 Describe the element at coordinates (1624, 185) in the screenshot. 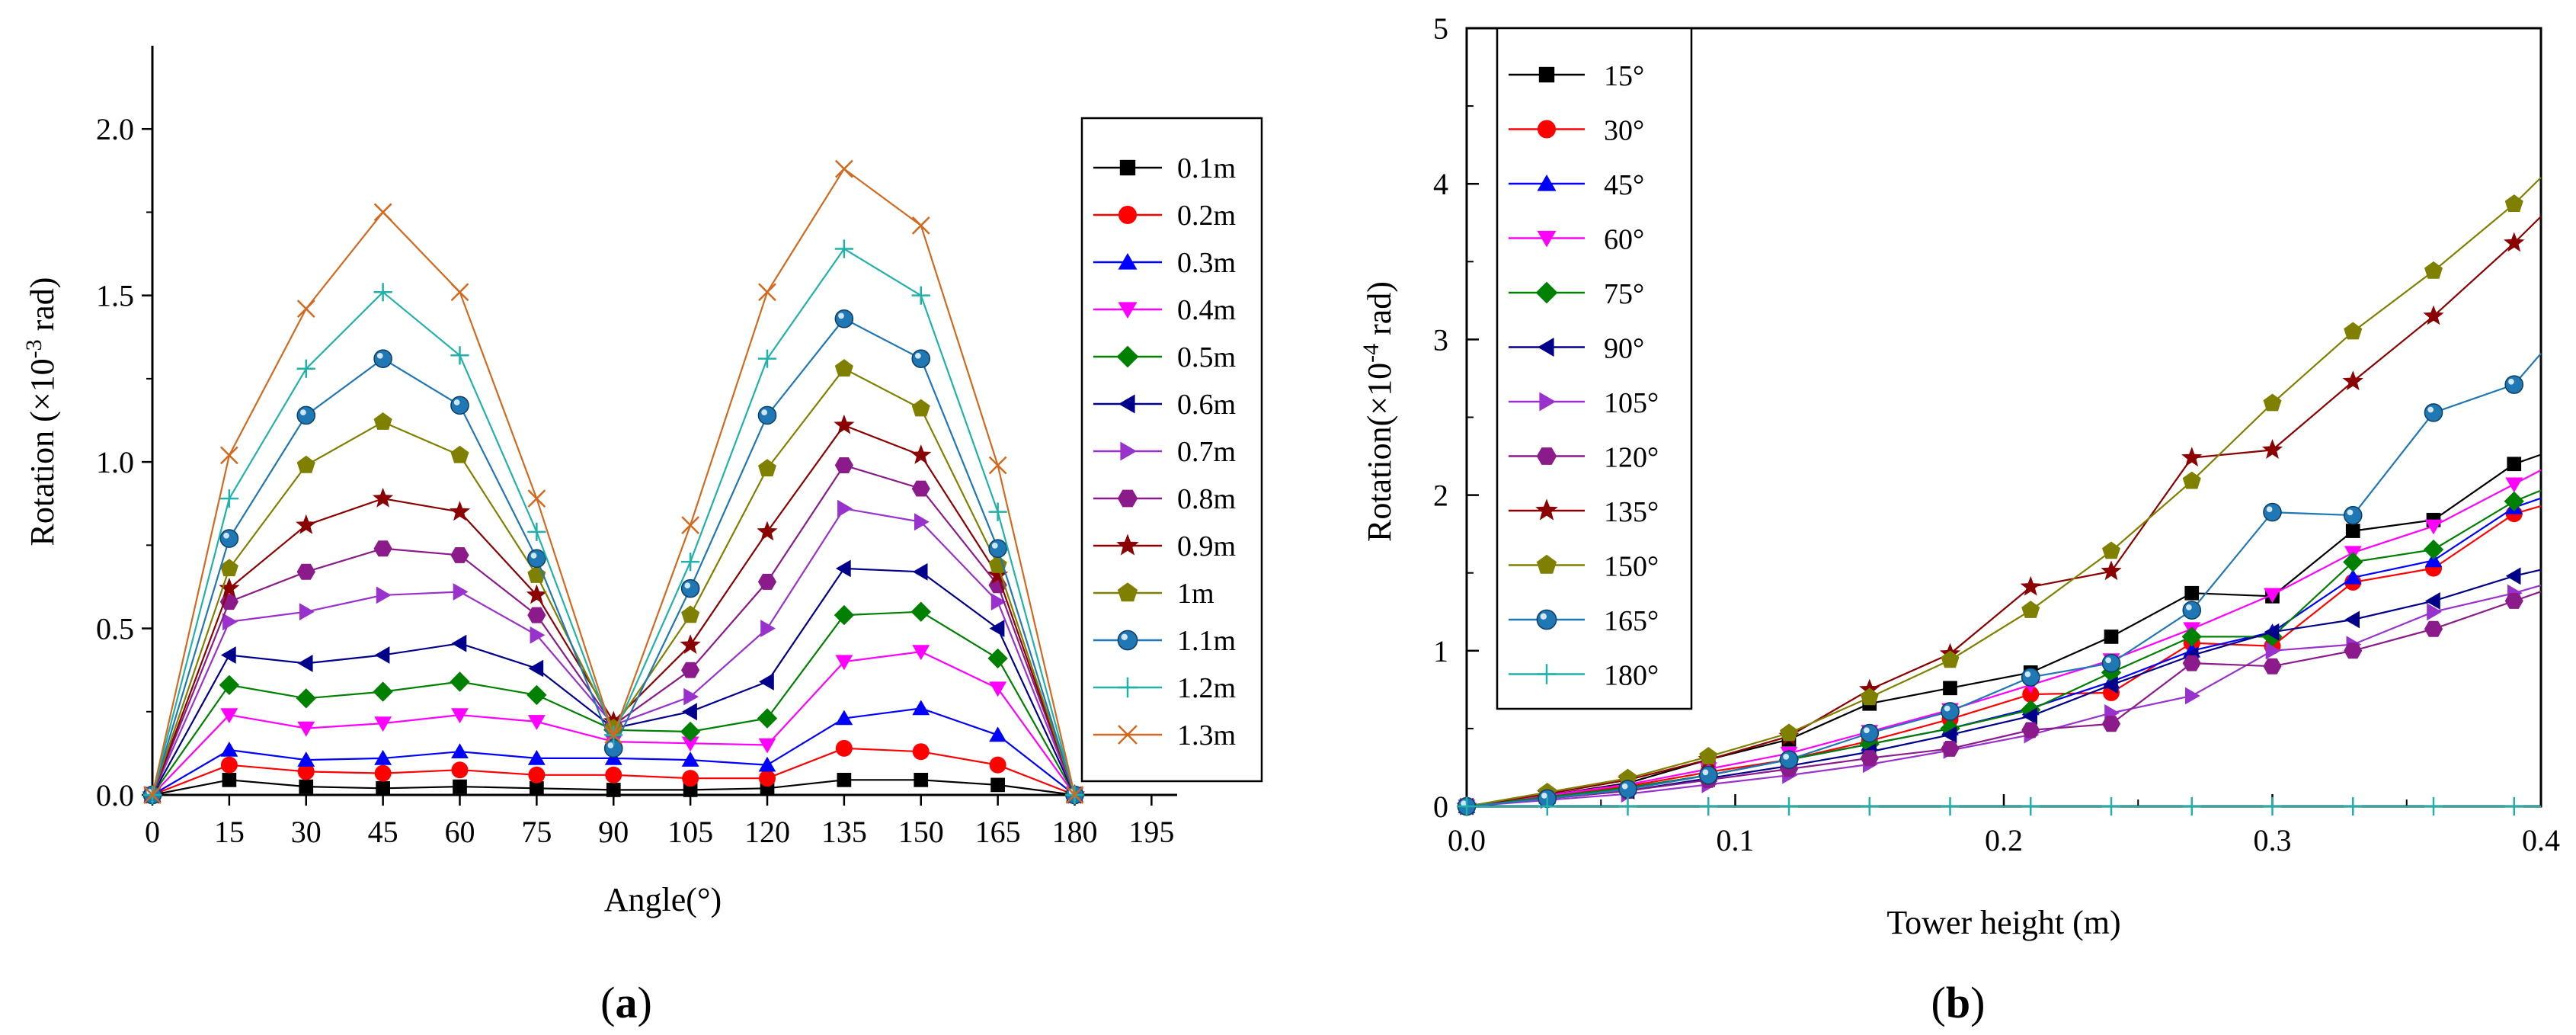

I see `chart-b-legend-label: 45°` at that location.